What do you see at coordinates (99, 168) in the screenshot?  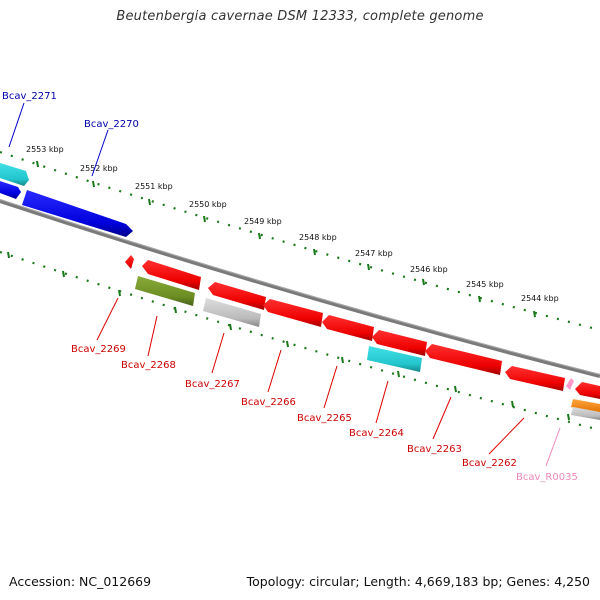 I see `kbp-label-2552: 2552 kbp` at bounding box center [99, 168].